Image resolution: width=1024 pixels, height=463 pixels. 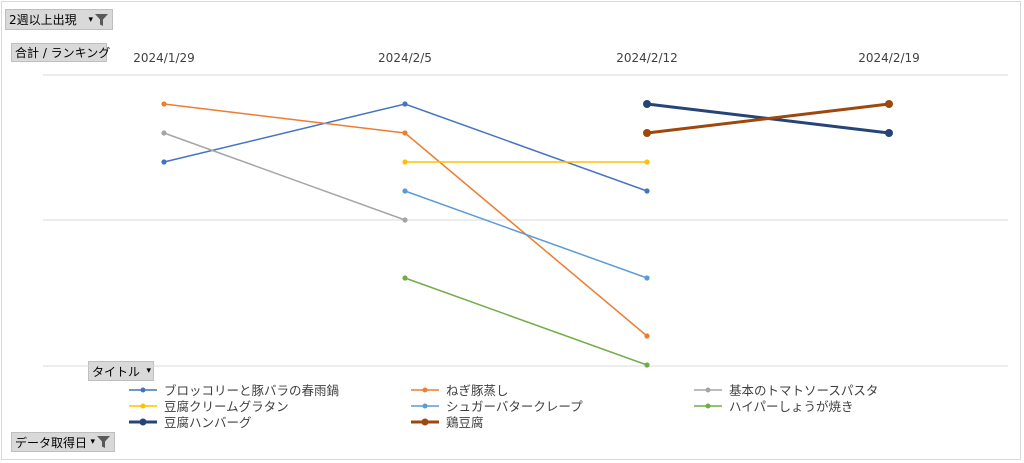 I want to click on legend-label: シュガーバタークレープ, so click(x=514, y=406).